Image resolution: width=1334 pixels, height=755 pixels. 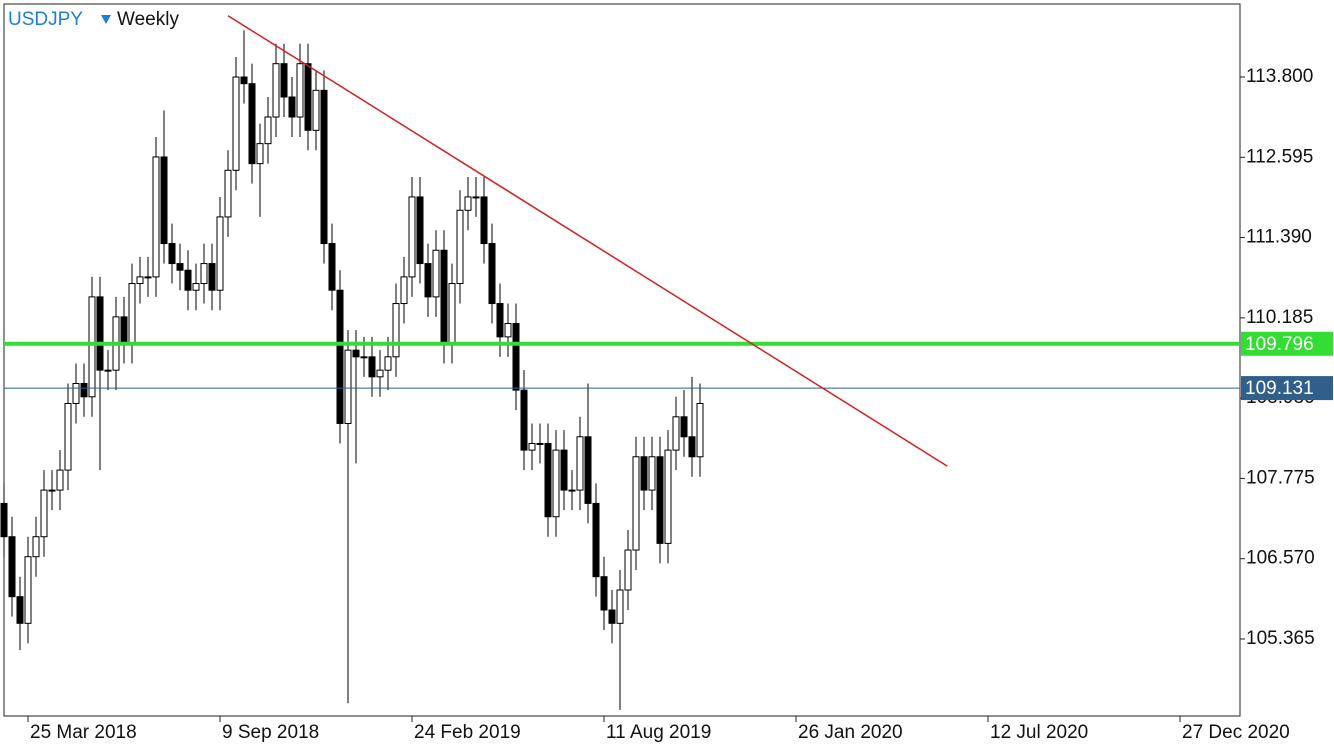 What do you see at coordinates (1039, 732) in the screenshot?
I see `x-tick-label: 12 Jul 2020` at bounding box center [1039, 732].